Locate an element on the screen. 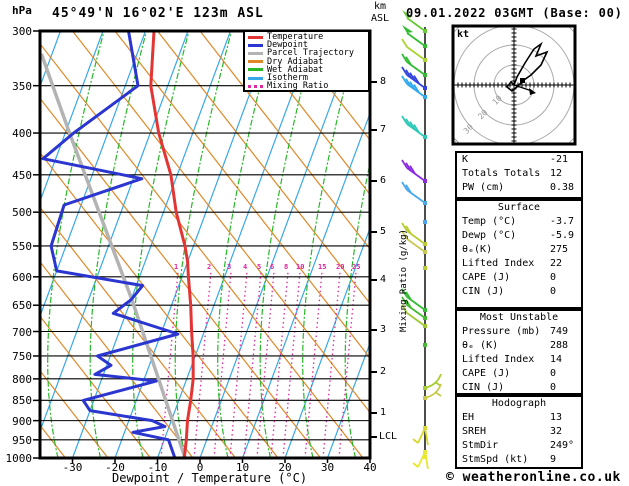 This screenshot has height=486, width=629. legend-item: Isotherm is located at coordinates (308, 78).